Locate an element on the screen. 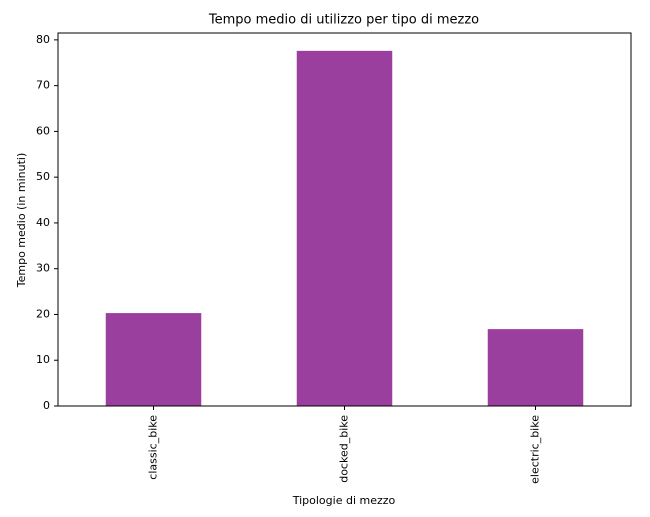  y-tick-label: 80 is located at coordinates (43, 39).